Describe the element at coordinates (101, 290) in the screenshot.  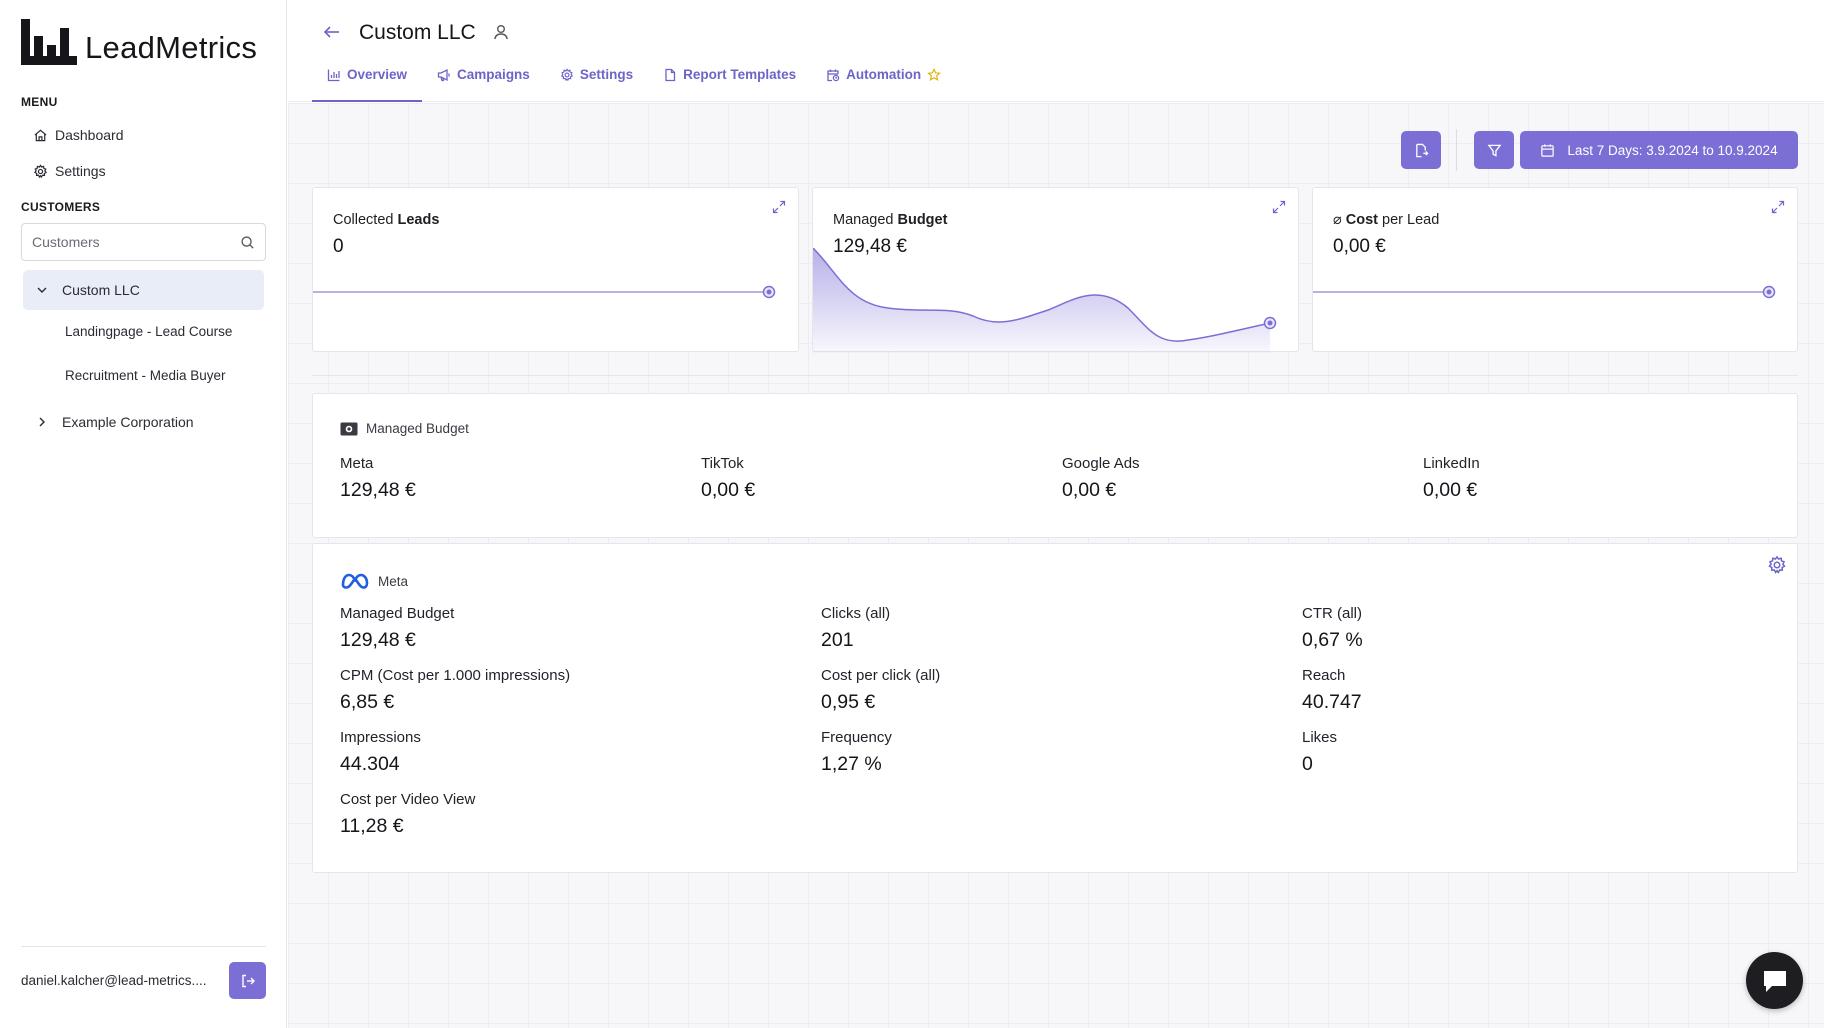
I see `tree-item-label: Custom LLC` at that location.